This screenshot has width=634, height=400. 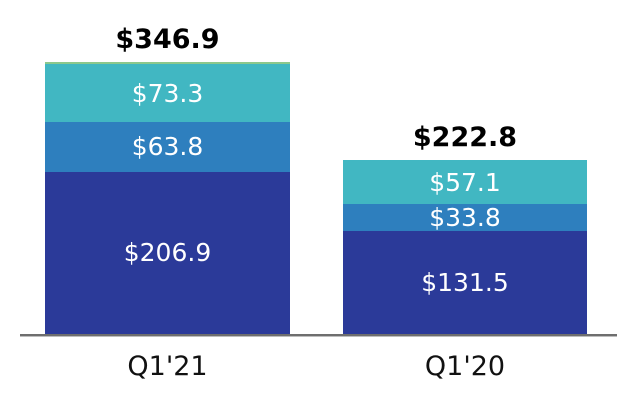 I want to click on segment-value-label: $206.9, so click(x=167, y=253).